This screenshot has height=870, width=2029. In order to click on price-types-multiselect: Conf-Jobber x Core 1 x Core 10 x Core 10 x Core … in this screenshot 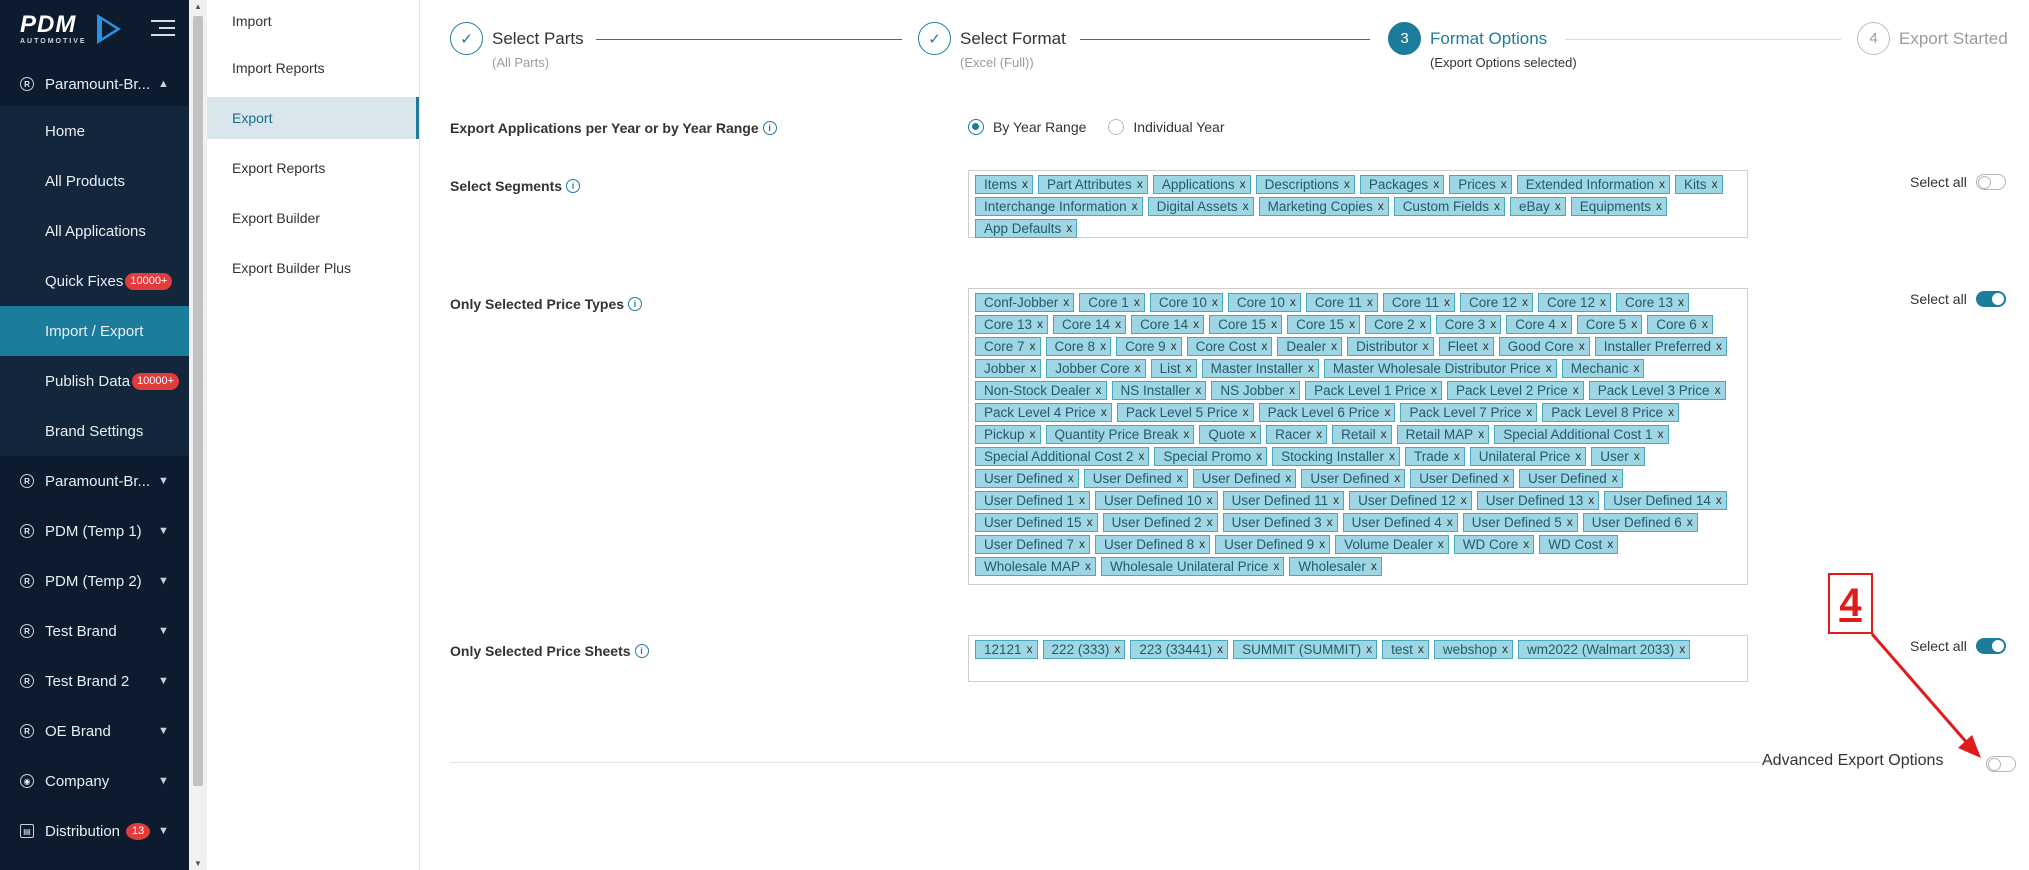, I will do `click(1358, 436)`.